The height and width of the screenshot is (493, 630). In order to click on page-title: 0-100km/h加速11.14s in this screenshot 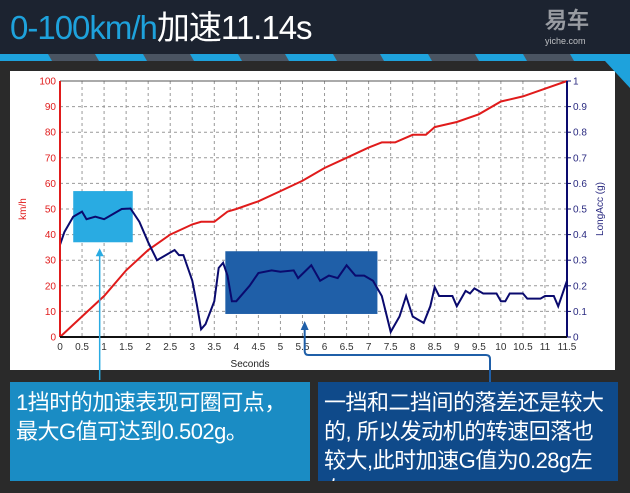, I will do `click(161, 27)`.